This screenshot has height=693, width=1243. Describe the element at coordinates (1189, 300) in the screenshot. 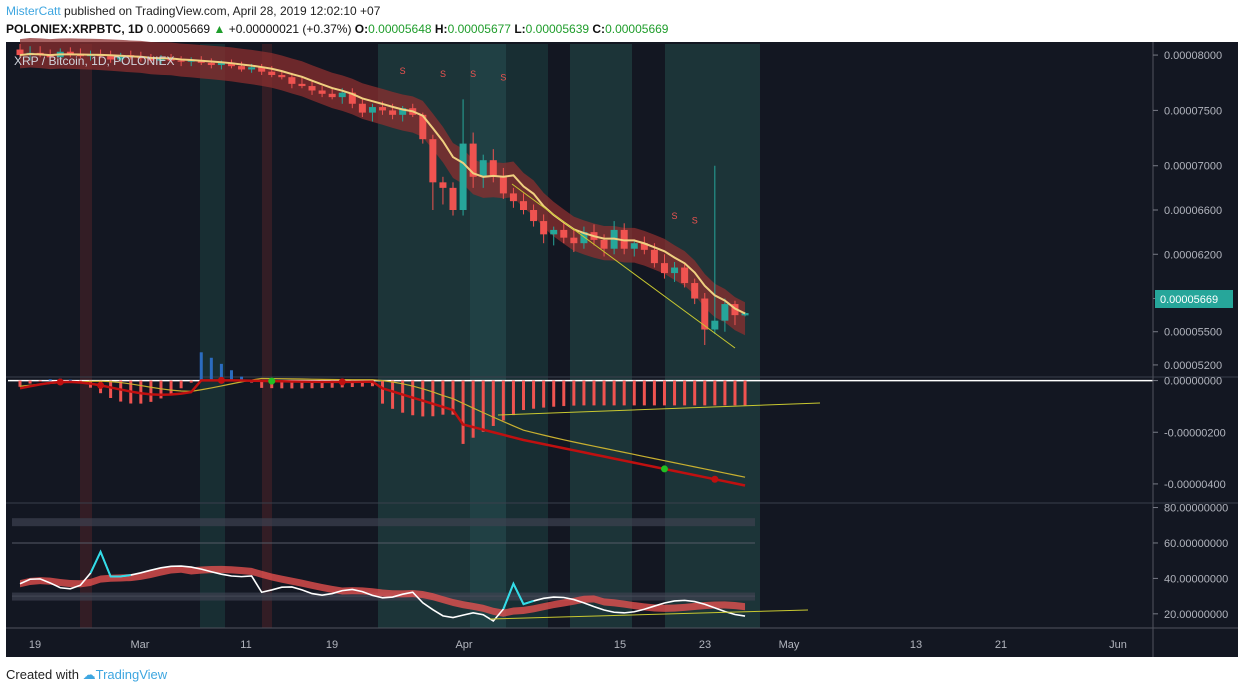

I see `price-badge: 0.00005669` at that location.